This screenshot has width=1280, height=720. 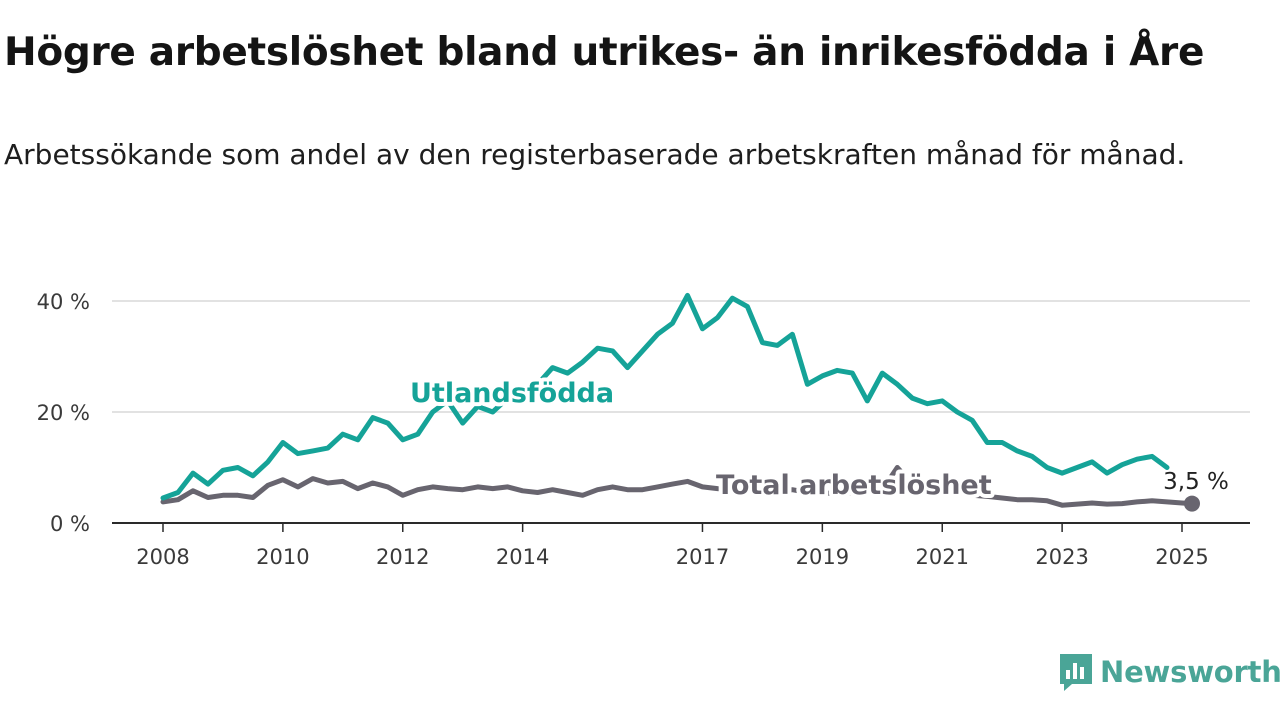 I want to click on brand-logo: Newsworthy, so click(x=1169, y=672).